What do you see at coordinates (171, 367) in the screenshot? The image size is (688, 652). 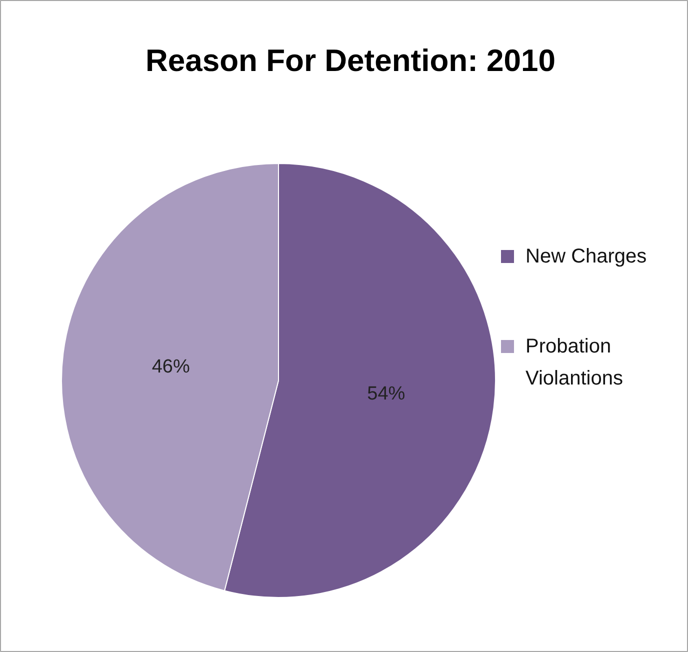 I see `data-label: 46%` at bounding box center [171, 367].